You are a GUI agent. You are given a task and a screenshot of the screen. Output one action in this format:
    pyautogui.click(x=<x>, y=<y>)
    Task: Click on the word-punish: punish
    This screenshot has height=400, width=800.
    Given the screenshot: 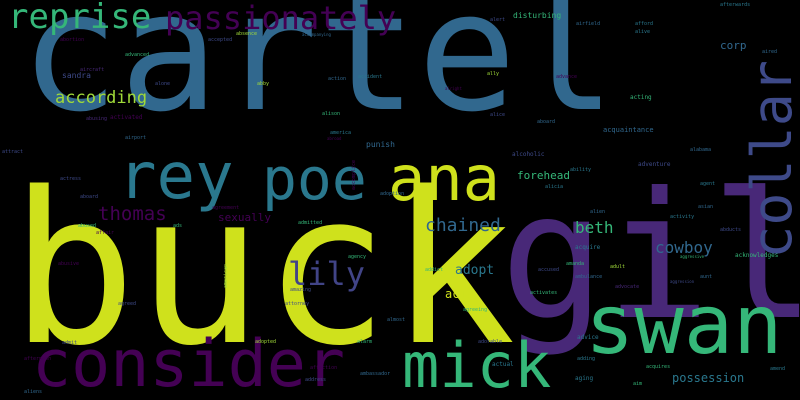 What is the action you would take?
    pyautogui.click(x=380, y=144)
    